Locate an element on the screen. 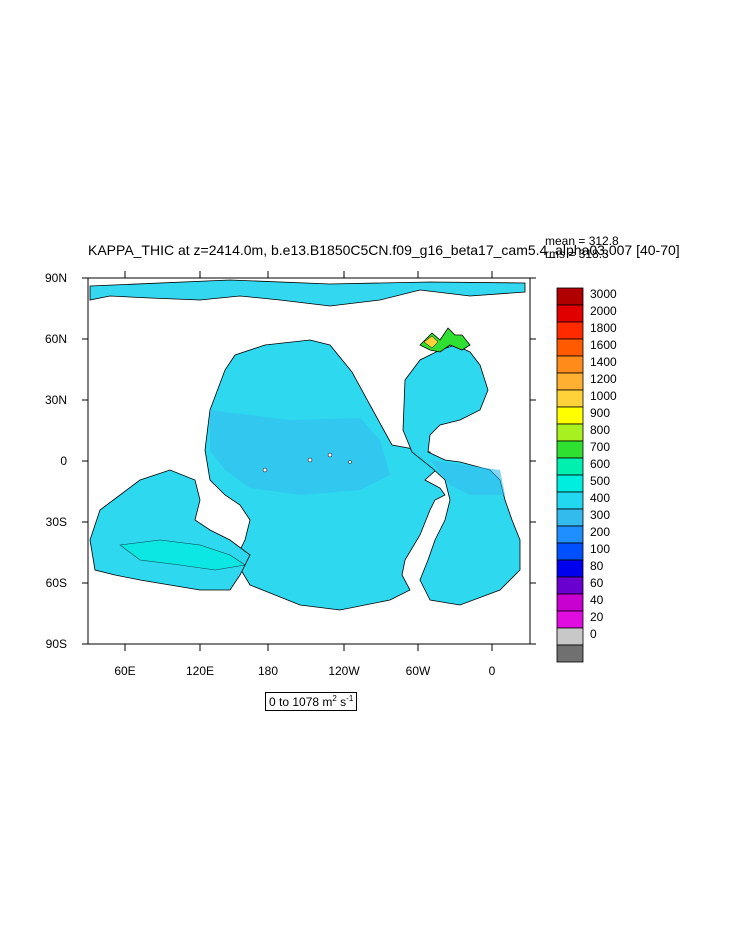 The width and height of the screenshot is (733, 945). colorbar-label: 60 is located at coordinates (597, 583).